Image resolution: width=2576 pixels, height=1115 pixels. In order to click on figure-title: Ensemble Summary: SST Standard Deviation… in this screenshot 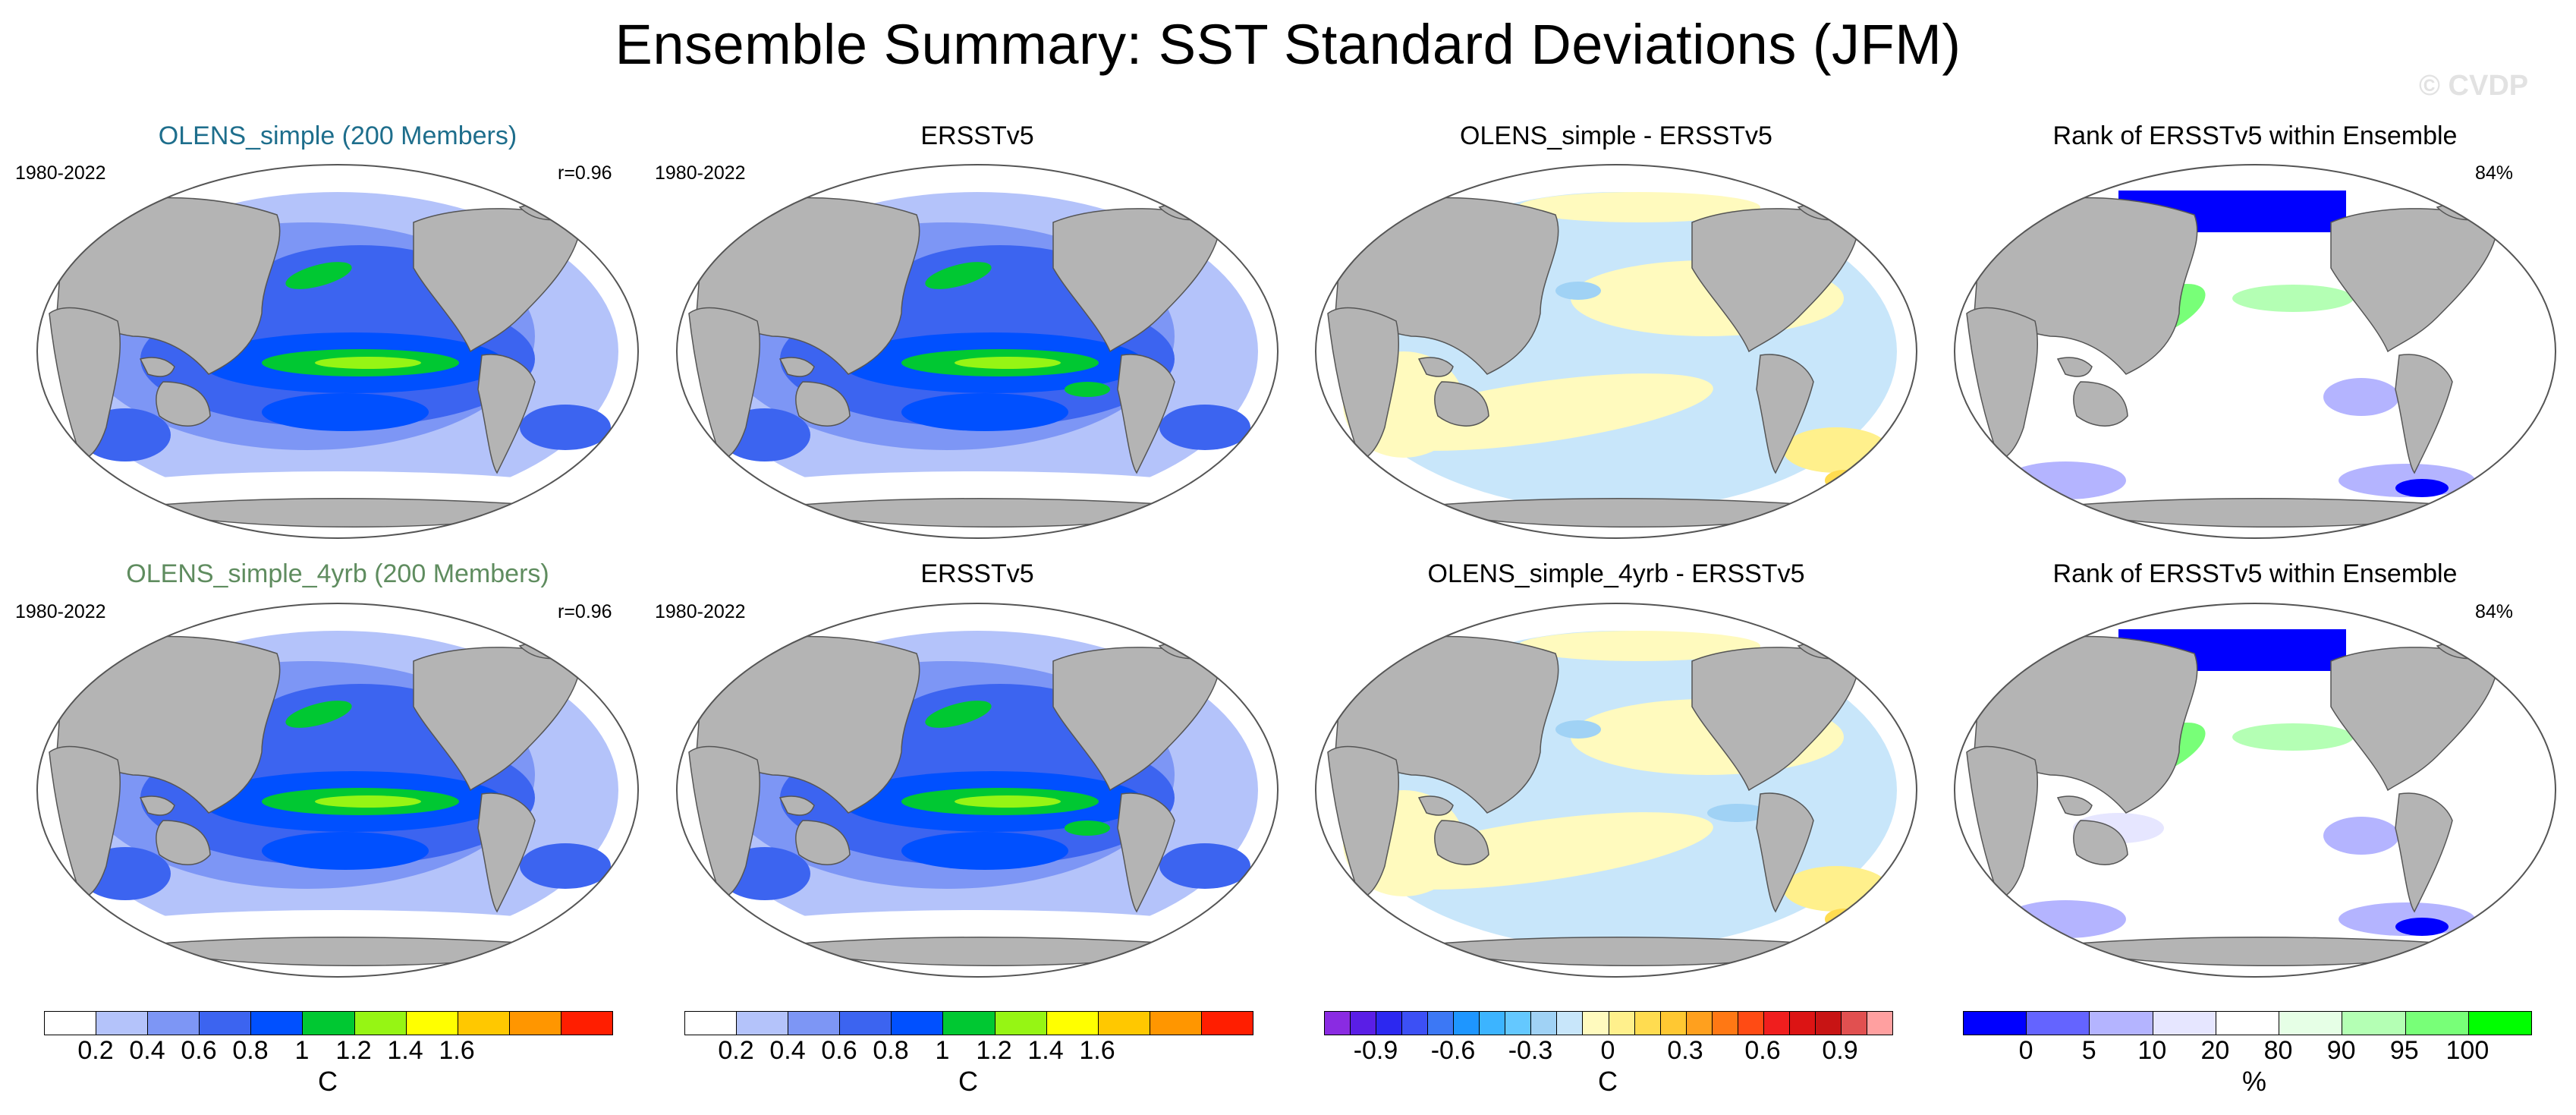, I will do `click(1288, 44)`.